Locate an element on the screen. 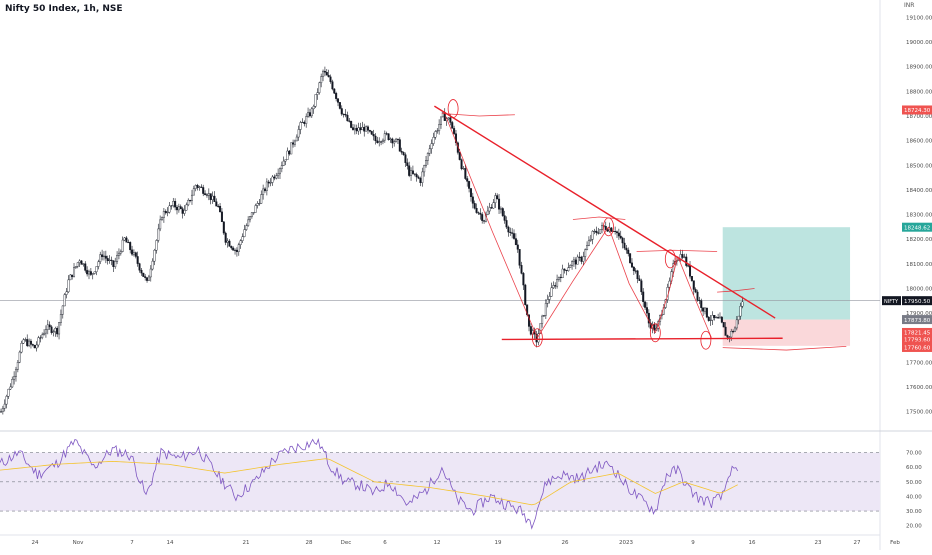 This screenshot has width=932, height=555. price-tick-label: 18400.00 is located at coordinates (919, 191).